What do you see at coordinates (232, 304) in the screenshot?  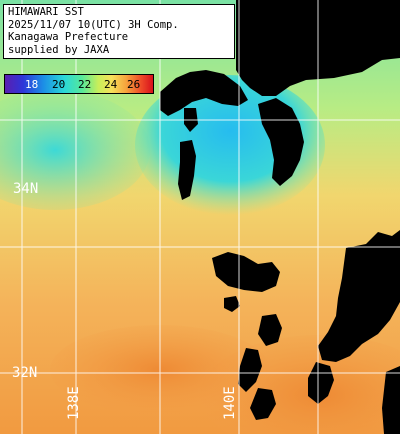 I see `kozu-island-land` at bounding box center [232, 304].